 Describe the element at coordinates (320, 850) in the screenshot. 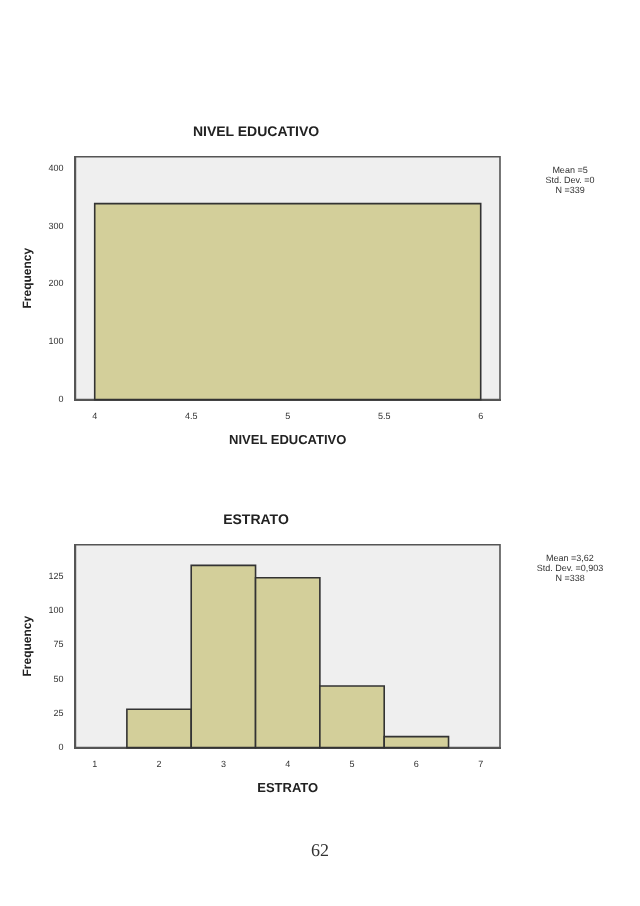

I see `text: 62` at that location.